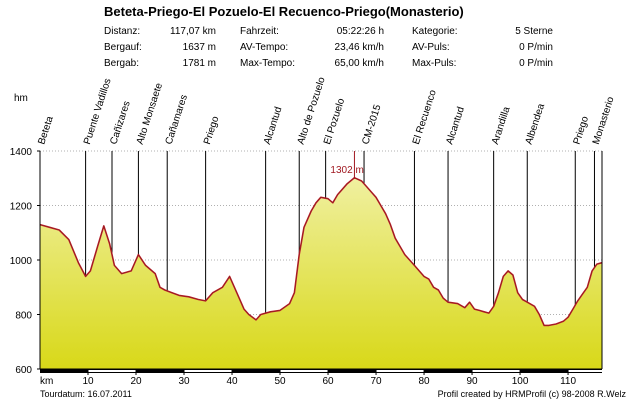 This screenshot has width=640, height=400. I want to click on waypoint-label: CM-2015, so click(371, 124).